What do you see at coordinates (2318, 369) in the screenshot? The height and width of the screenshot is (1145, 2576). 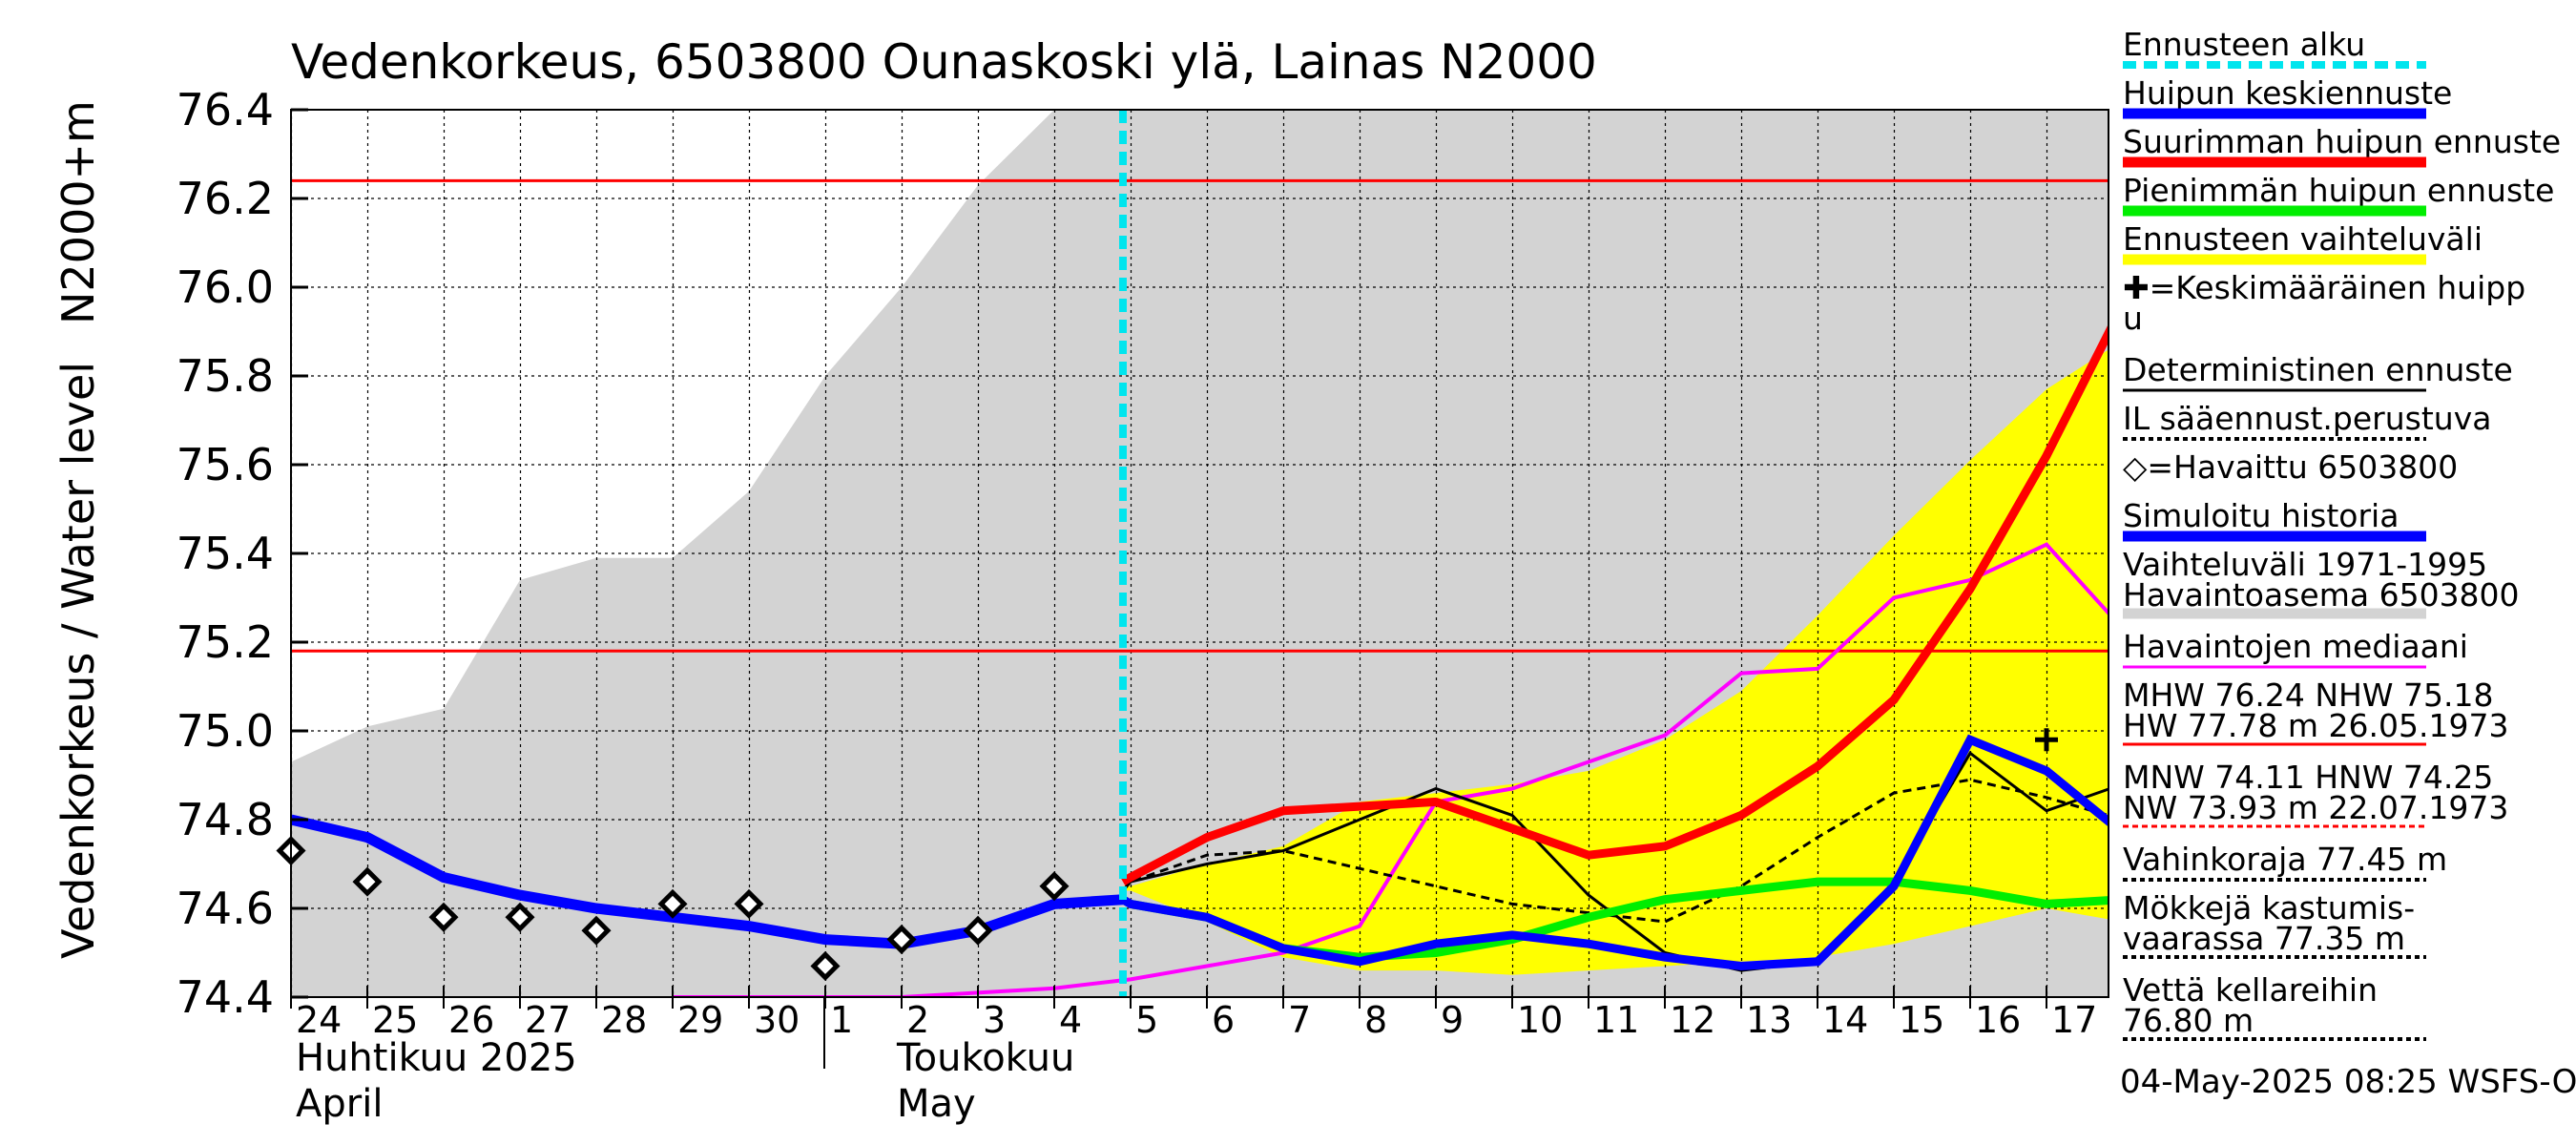 I see `legend-label: Deterministinen ennuste` at bounding box center [2318, 369].